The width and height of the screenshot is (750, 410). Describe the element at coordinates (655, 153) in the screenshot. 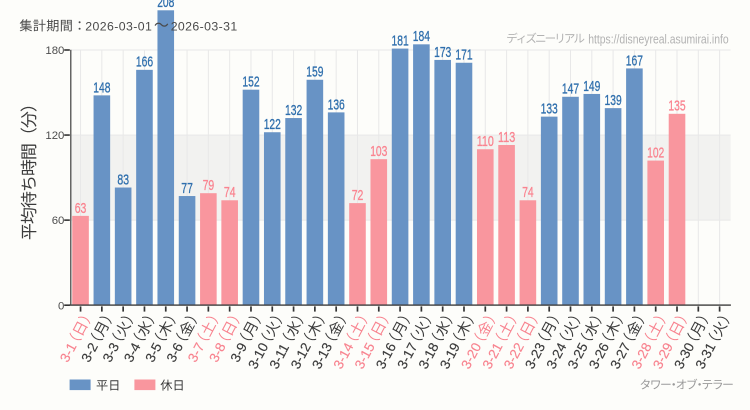

I see `svg-text: 102` at that location.